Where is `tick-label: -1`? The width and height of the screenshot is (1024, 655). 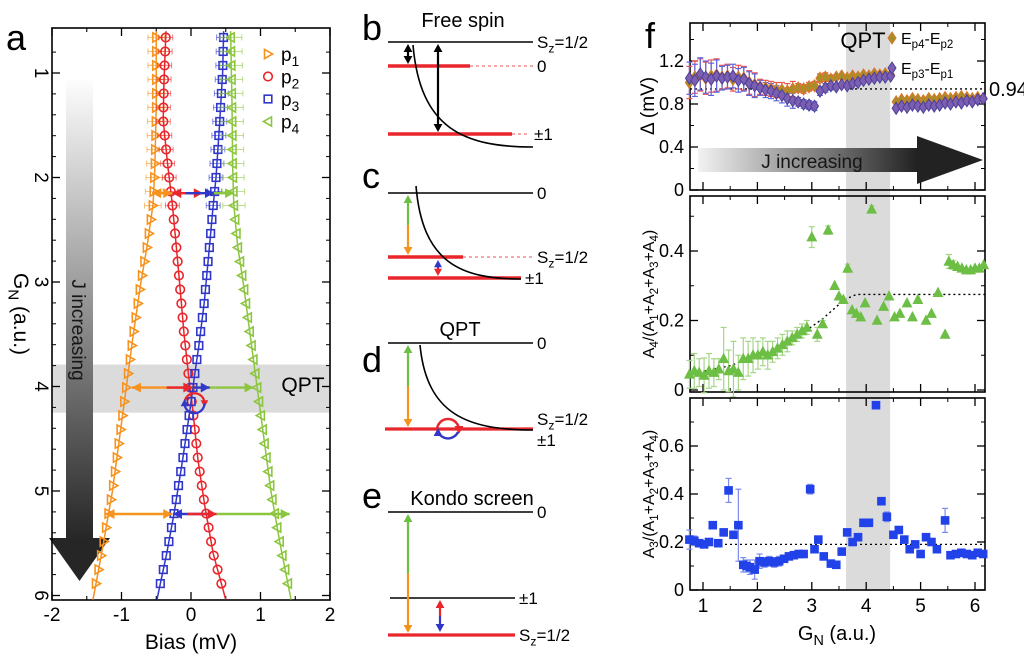
tick-label: -1 is located at coordinates (121, 615).